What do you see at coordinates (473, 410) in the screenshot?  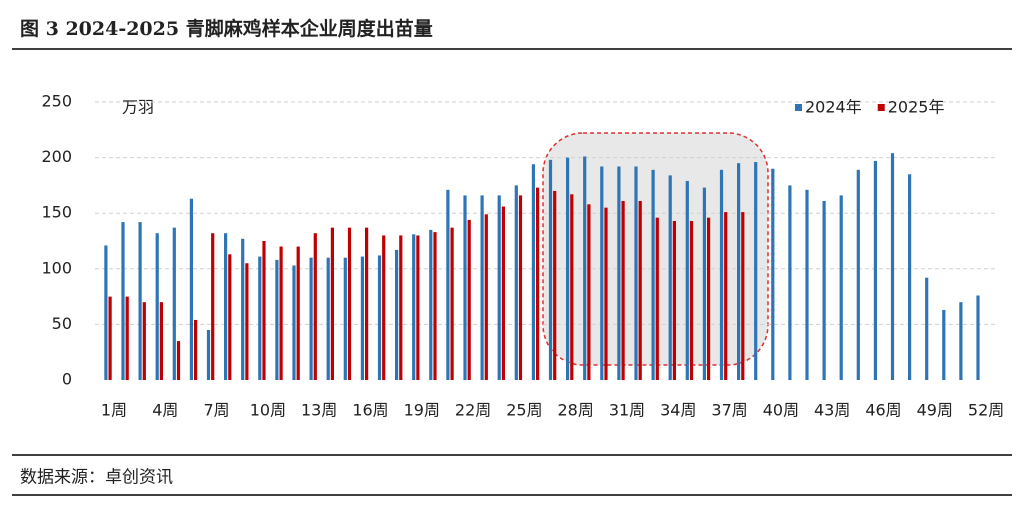 I see `x-tick-label: 22周` at bounding box center [473, 410].